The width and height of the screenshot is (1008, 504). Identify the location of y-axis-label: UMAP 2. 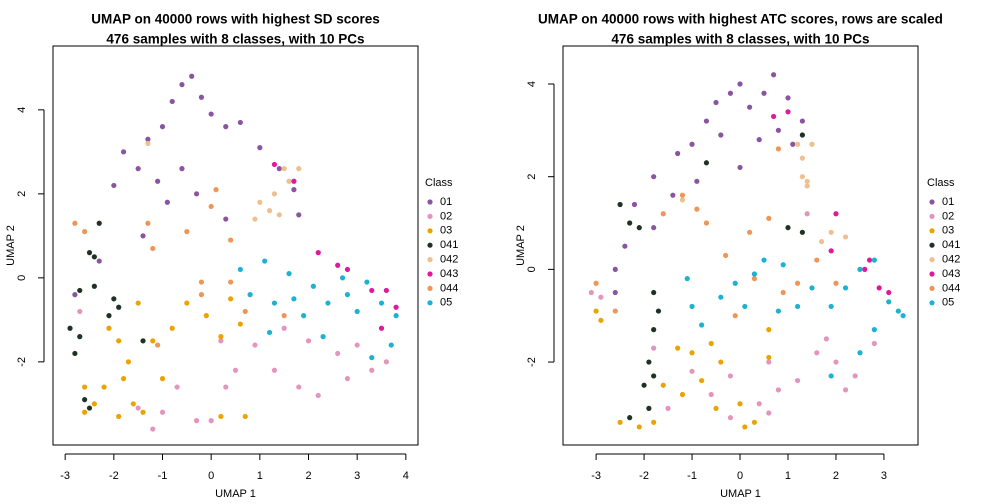
(521, 245).